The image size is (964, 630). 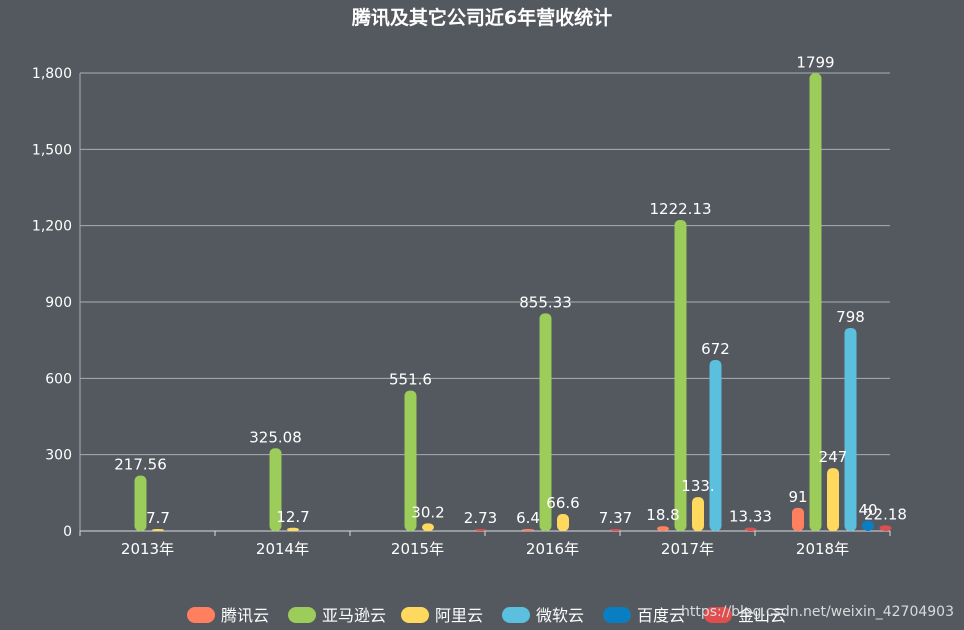 I want to click on y-tick-label: 900, so click(x=58, y=303).